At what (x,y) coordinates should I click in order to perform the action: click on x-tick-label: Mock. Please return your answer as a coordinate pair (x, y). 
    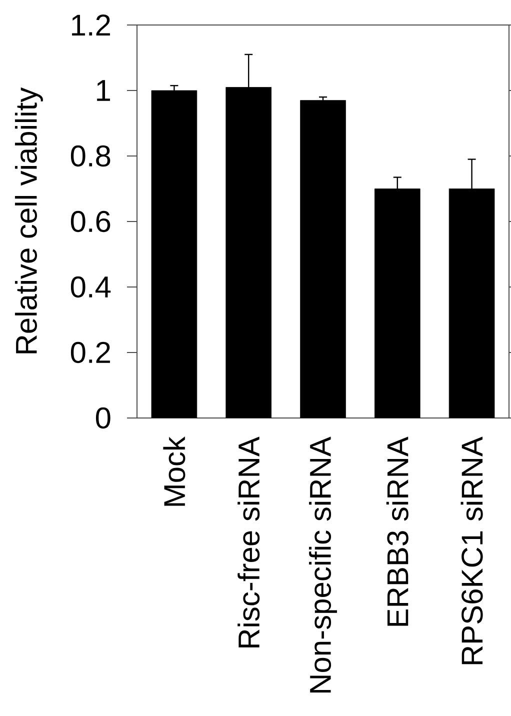
    Looking at the image, I should click on (174, 471).